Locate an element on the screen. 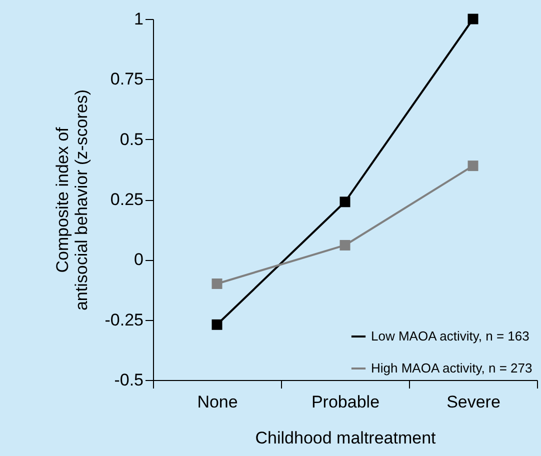 This screenshot has width=541, height=456. y-tick-label: 0.5 is located at coordinates (132, 139).